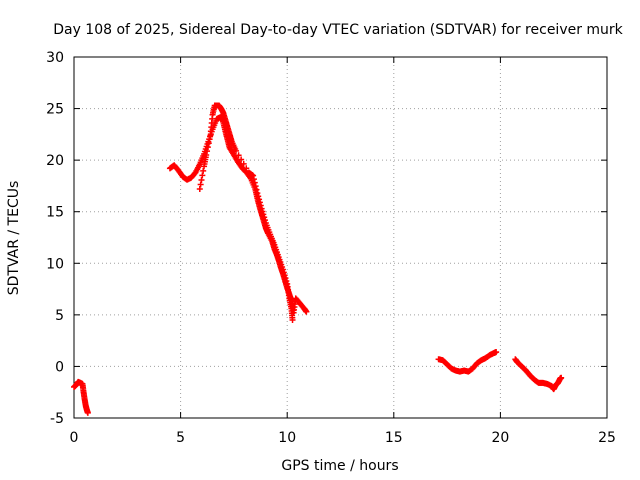 The image size is (640, 480). I want to click on y-tick-label: 25, so click(55, 110).